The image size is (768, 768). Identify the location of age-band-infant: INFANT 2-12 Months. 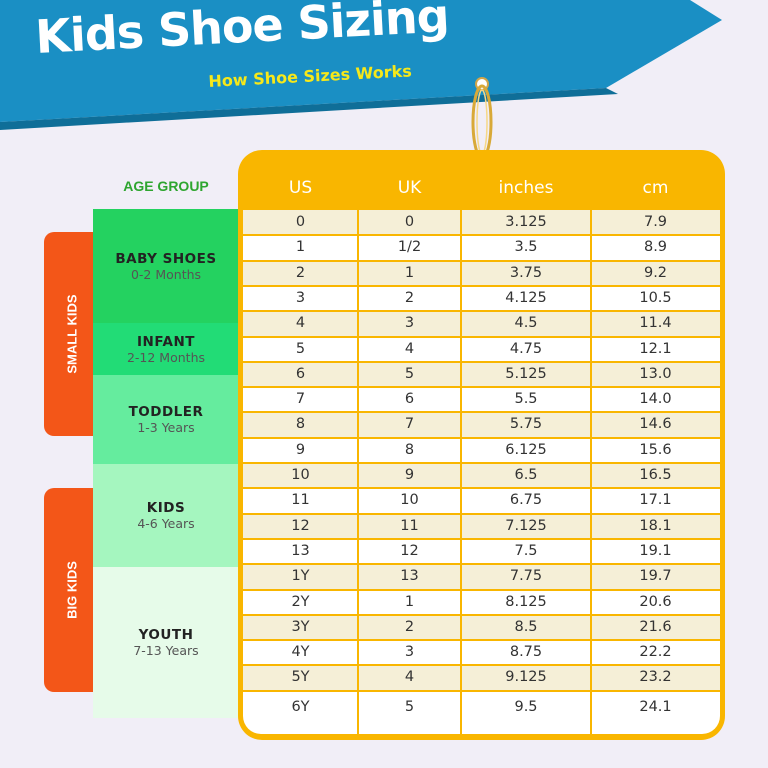
(166, 349).